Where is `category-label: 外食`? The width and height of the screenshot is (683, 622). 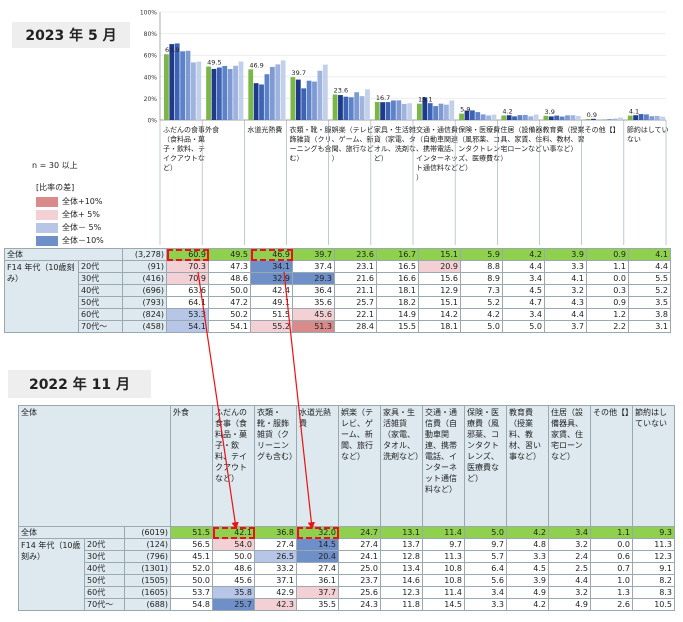 category-label: 外食 is located at coordinates (212, 129).